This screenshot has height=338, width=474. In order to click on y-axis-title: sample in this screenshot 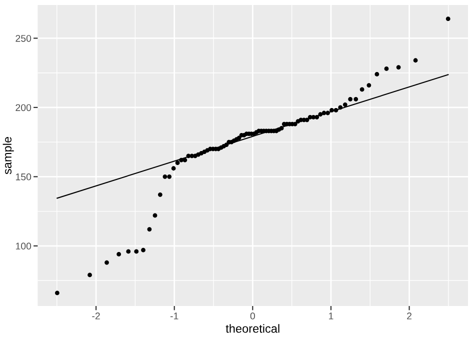, I will do `click(8, 155)`.